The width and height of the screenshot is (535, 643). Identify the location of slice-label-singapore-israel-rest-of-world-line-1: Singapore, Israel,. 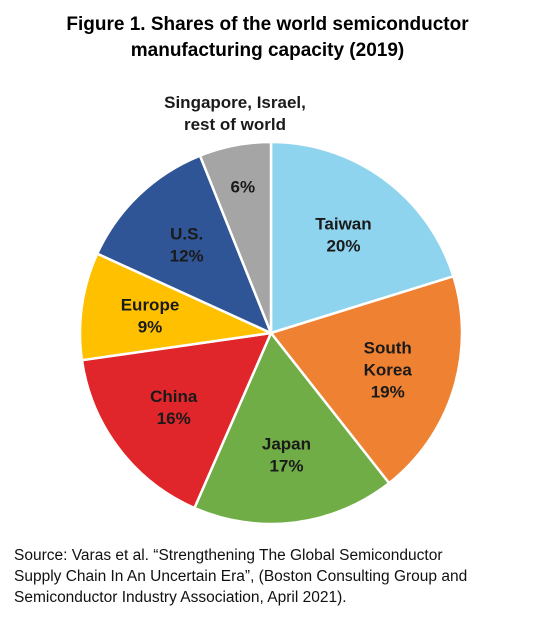
(235, 102).